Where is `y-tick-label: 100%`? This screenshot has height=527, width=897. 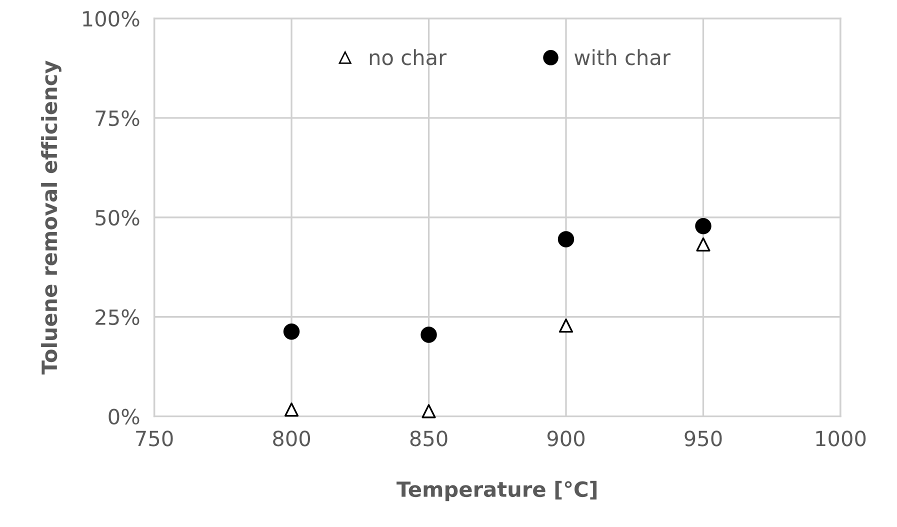
y-tick-label: 100% is located at coordinates (111, 18).